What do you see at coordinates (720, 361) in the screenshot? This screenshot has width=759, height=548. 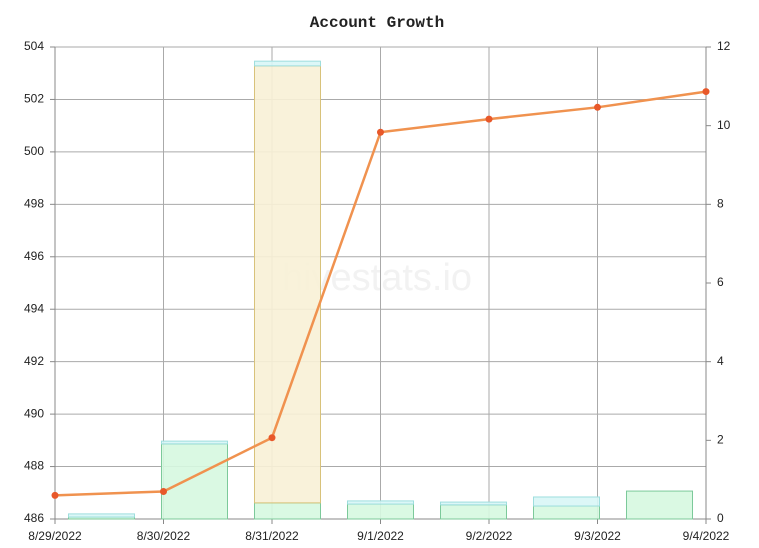 I see `y2-tick-label: 4` at bounding box center [720, 361].